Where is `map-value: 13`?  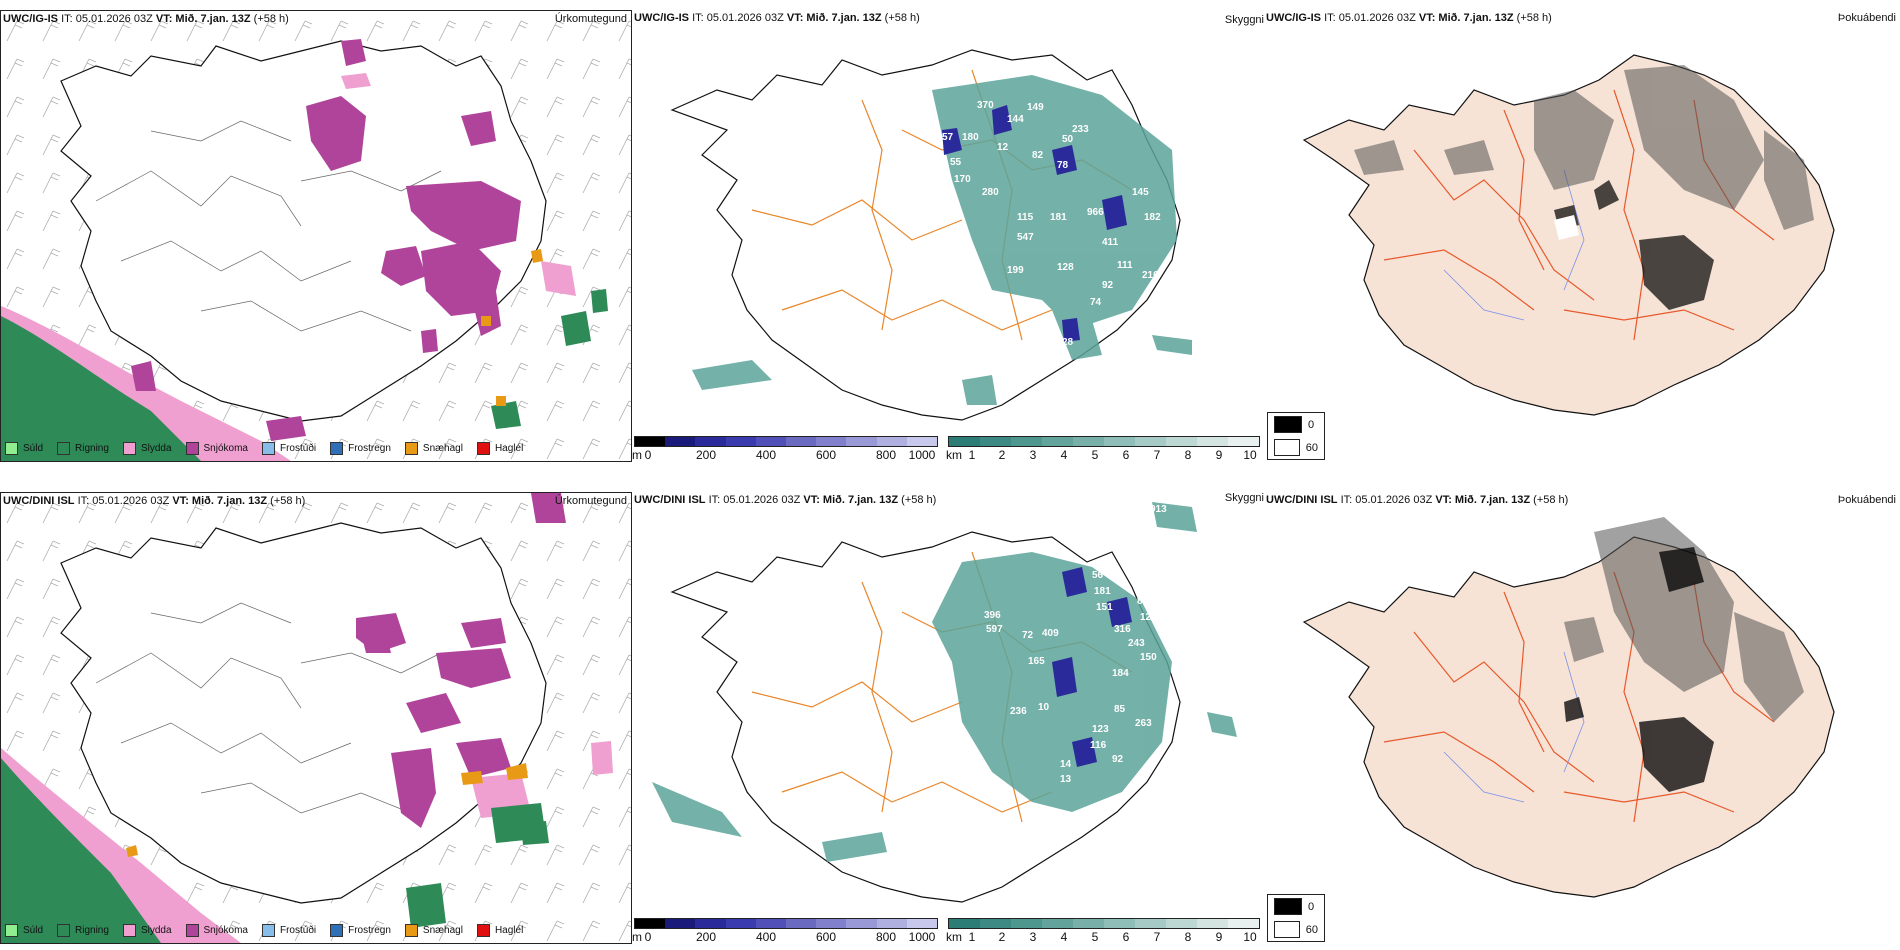
map-value: 13 is located at coordinates (1066, 779).